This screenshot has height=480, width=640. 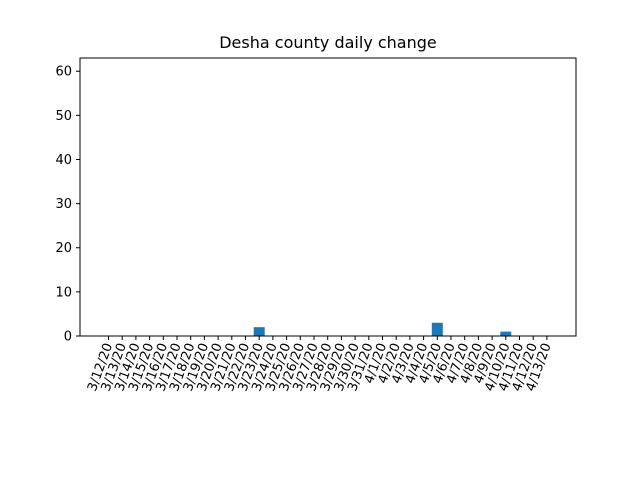 What do you see at coordinates (63, 248) in the screenshot?
I see `y-tick-label: 20` at bounding box center [63, 248].